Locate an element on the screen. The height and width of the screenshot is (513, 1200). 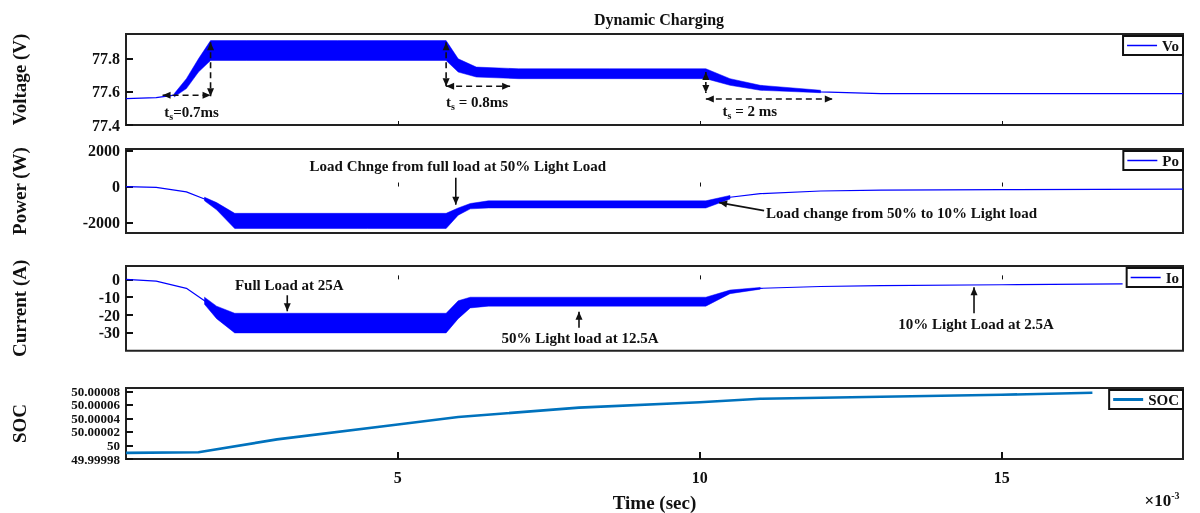
y-axis-title: Voltage (V) is located at coordinates (20, 79).